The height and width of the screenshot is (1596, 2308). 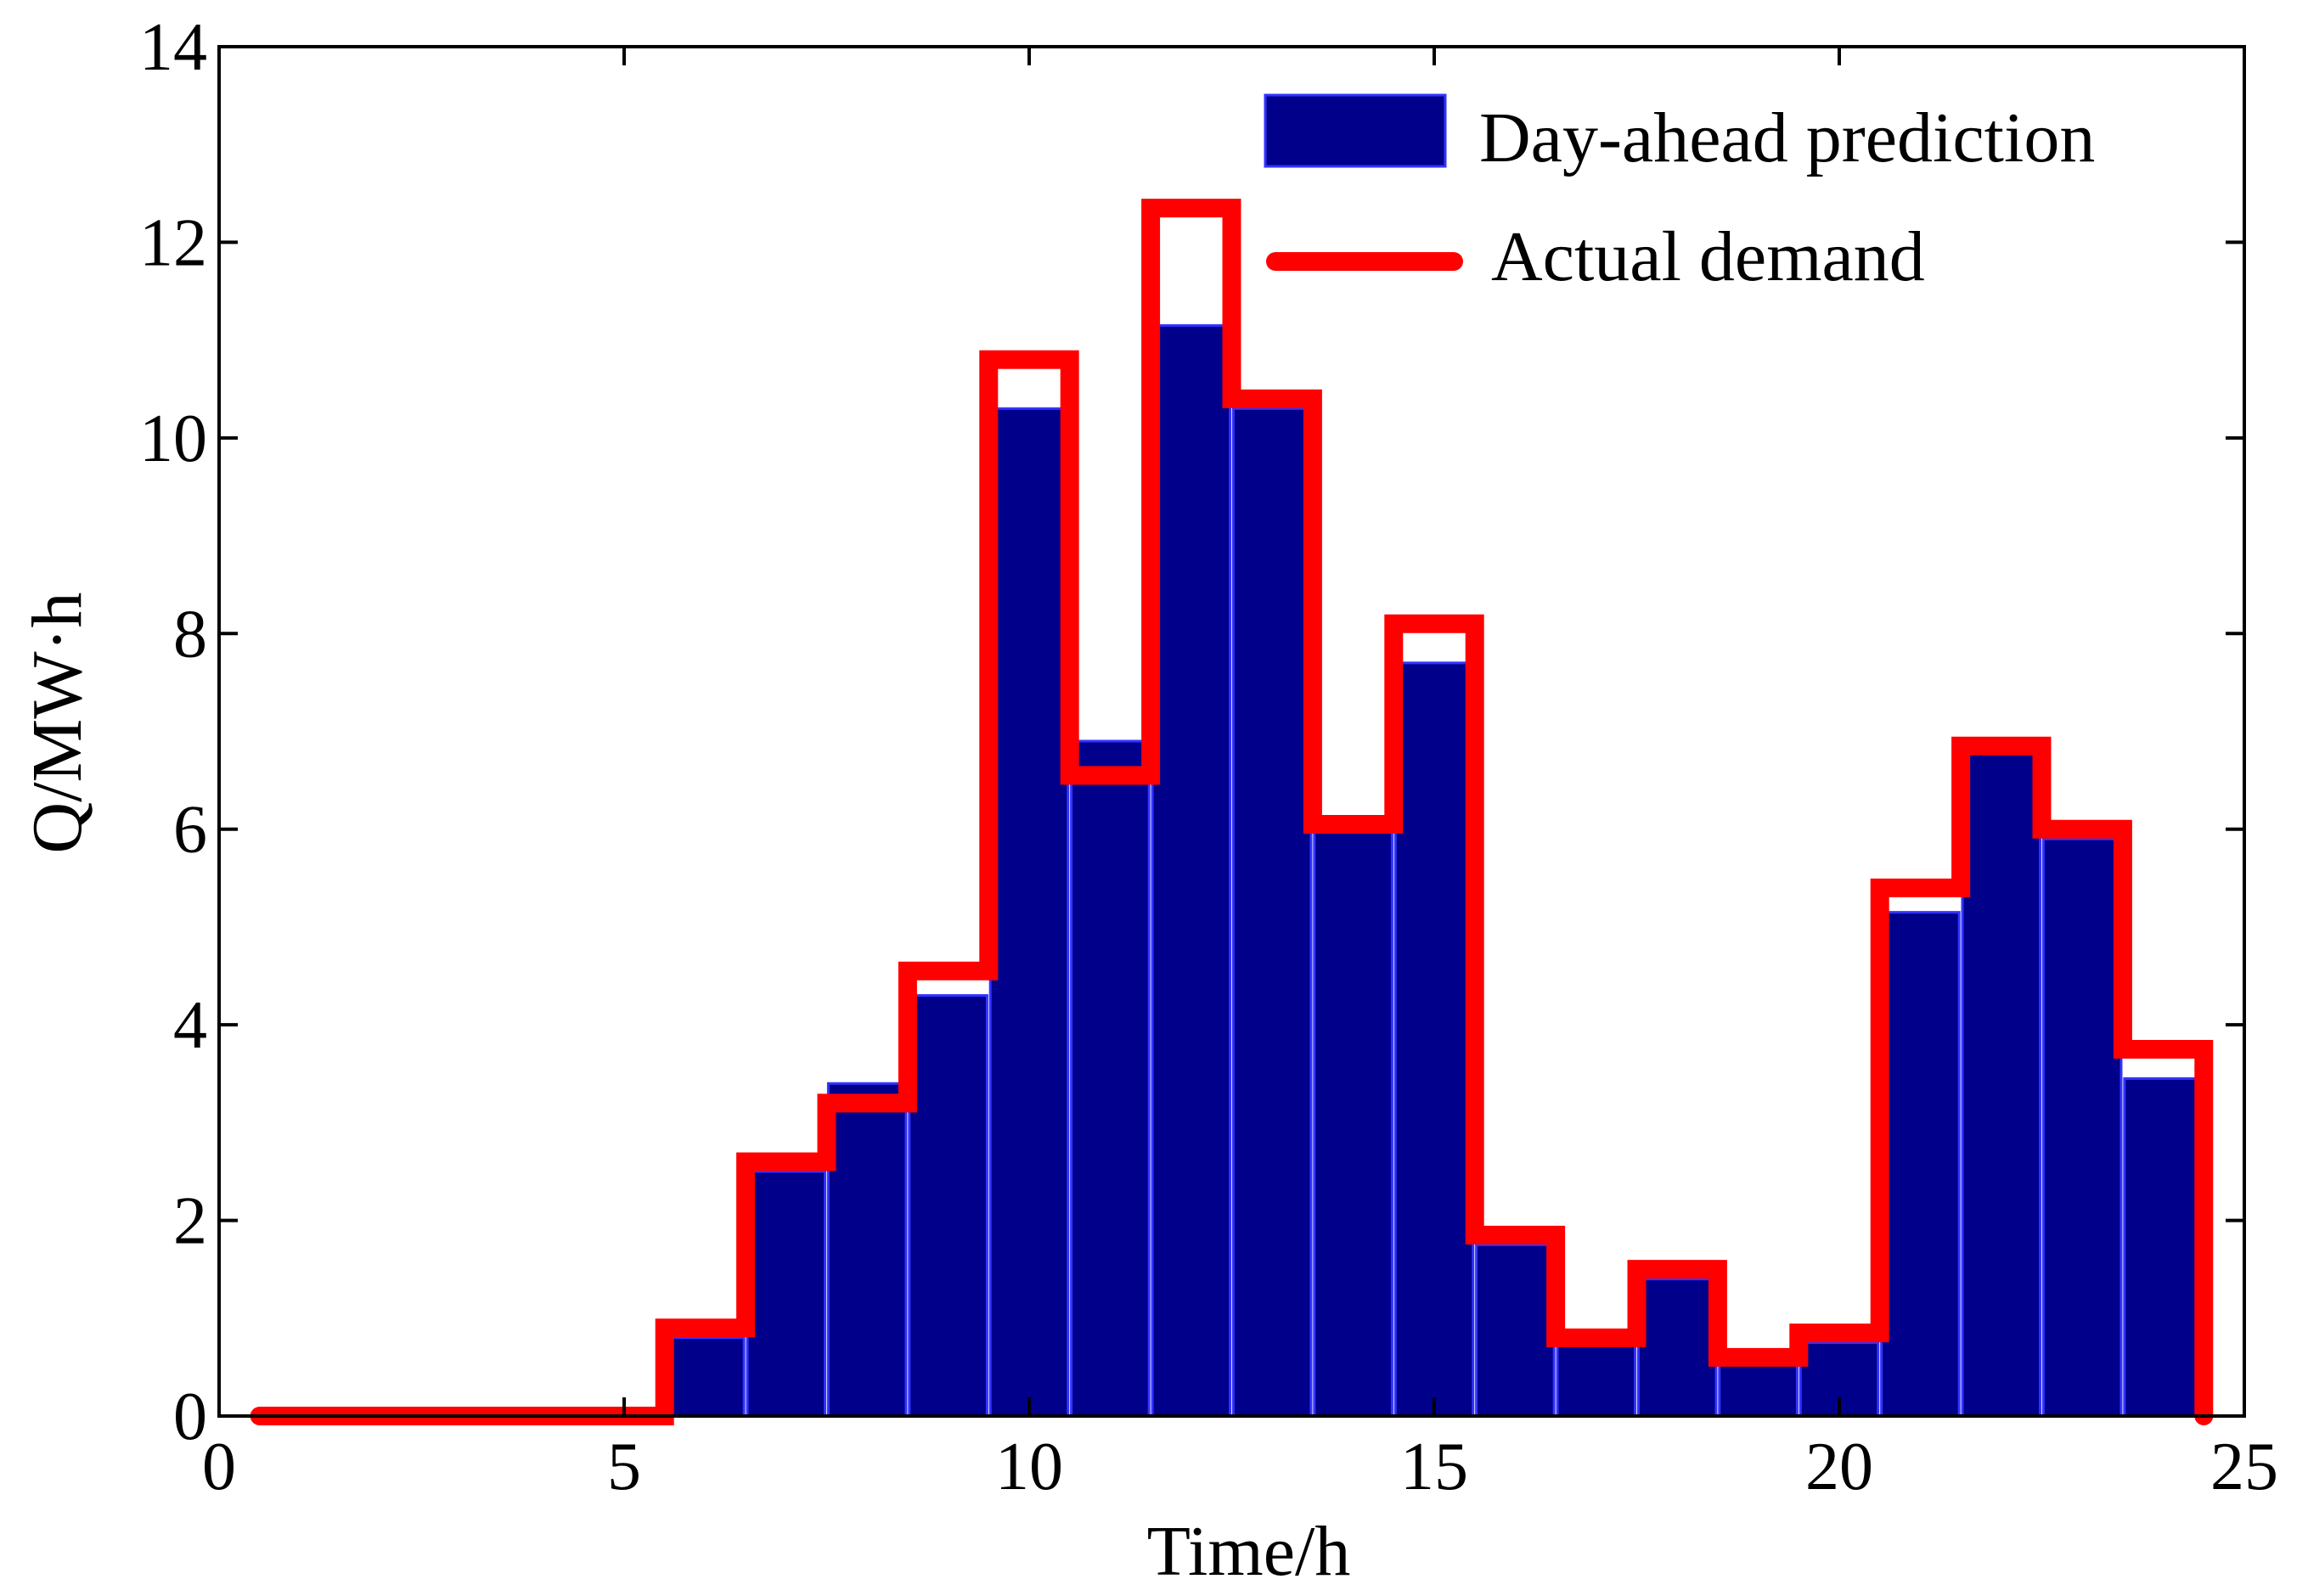 What do you see at coordinates (2244, 1467) in the screenshot?
I see `x-tick-label: 25` at bounding box center [2244, 1467].